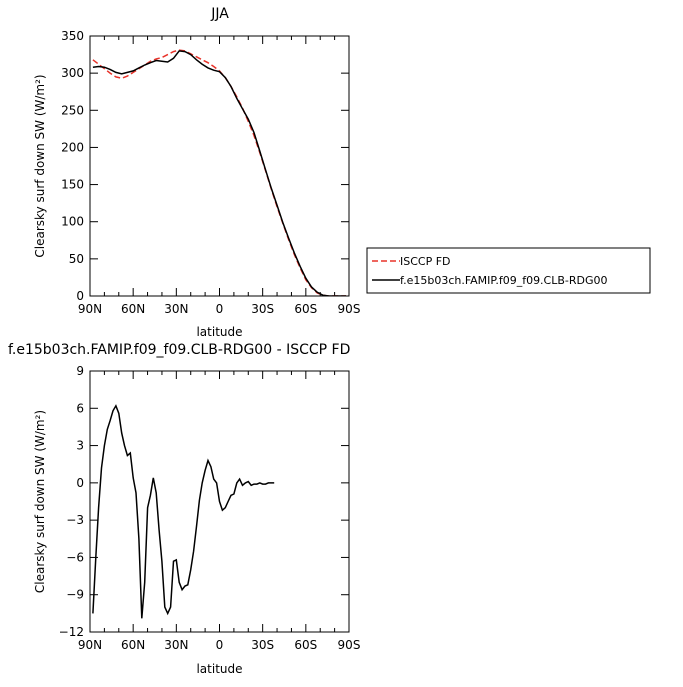 Image resolution: width=683 pixels, height=687 pixels. Describe the element at coordinates (80, 371) in the screenshot. I see `y-tick-label: 9` at that location.